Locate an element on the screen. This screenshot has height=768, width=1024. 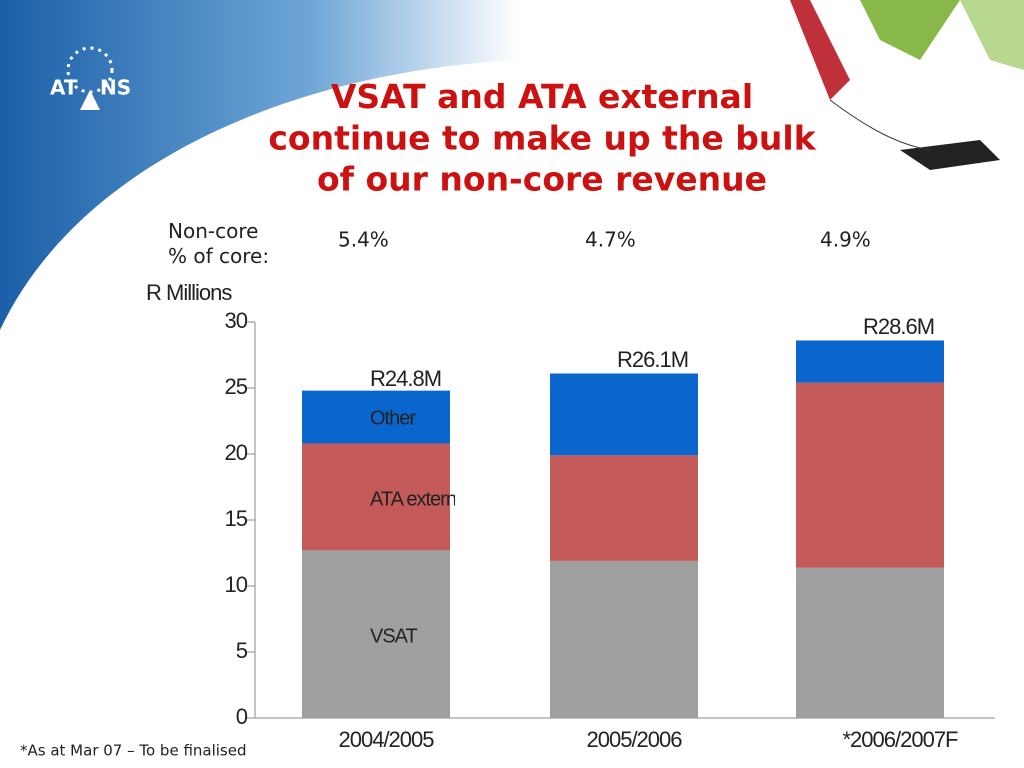
stat-value: 5.4% is located at coordinates (363, 240).